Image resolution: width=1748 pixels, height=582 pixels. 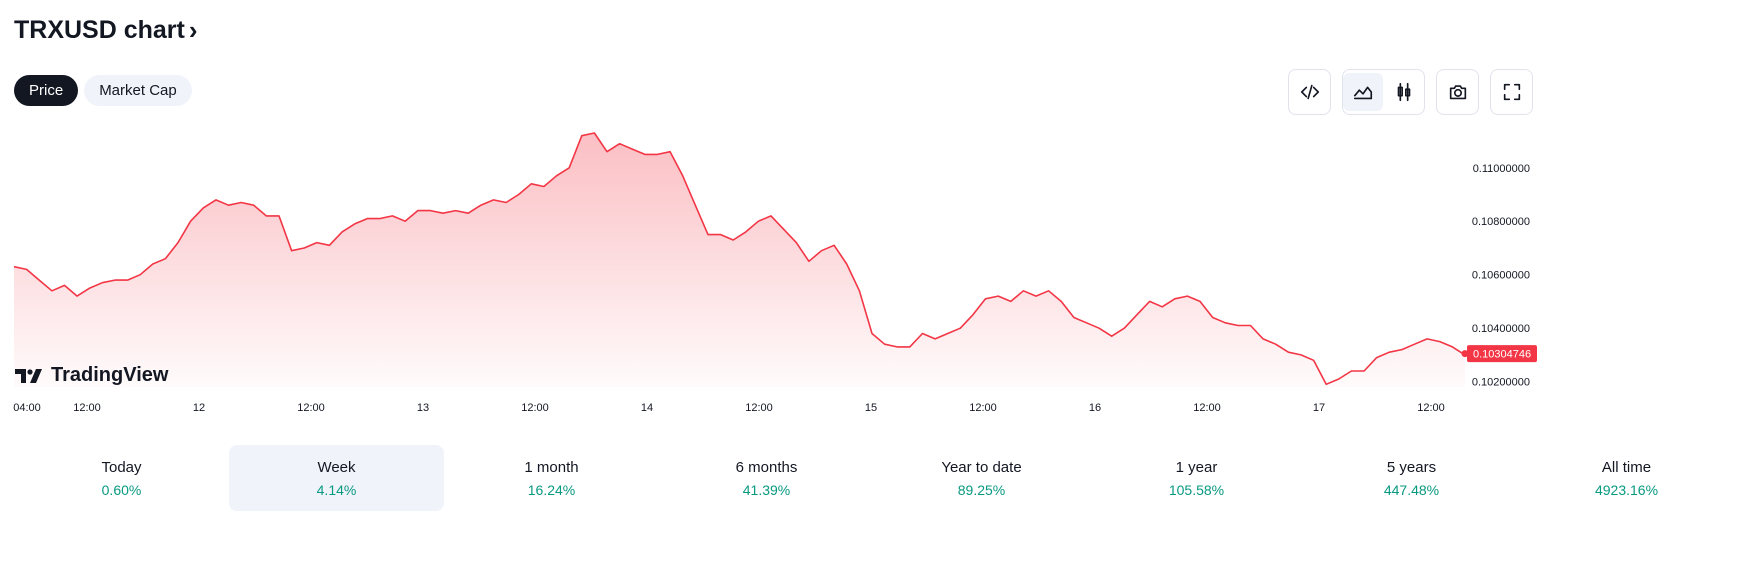 I want to click on period-5-years: 5 years 447.48%, so click(x=1411, y=478).